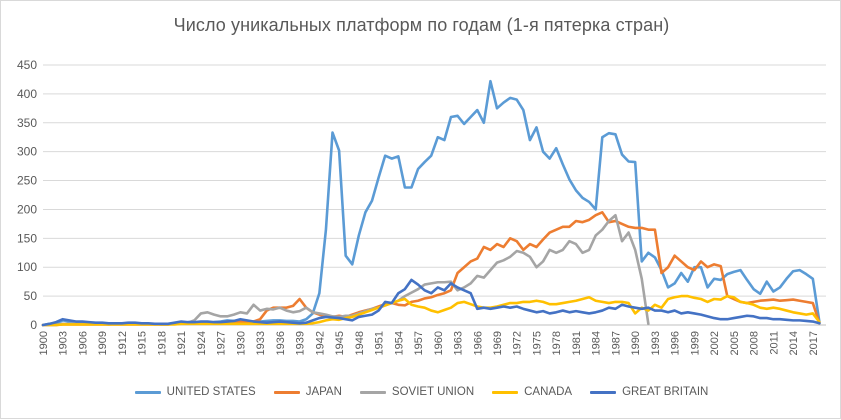 The image size is (841, 420). I want to click on x-tick-label: 1954, so click(399, 343).